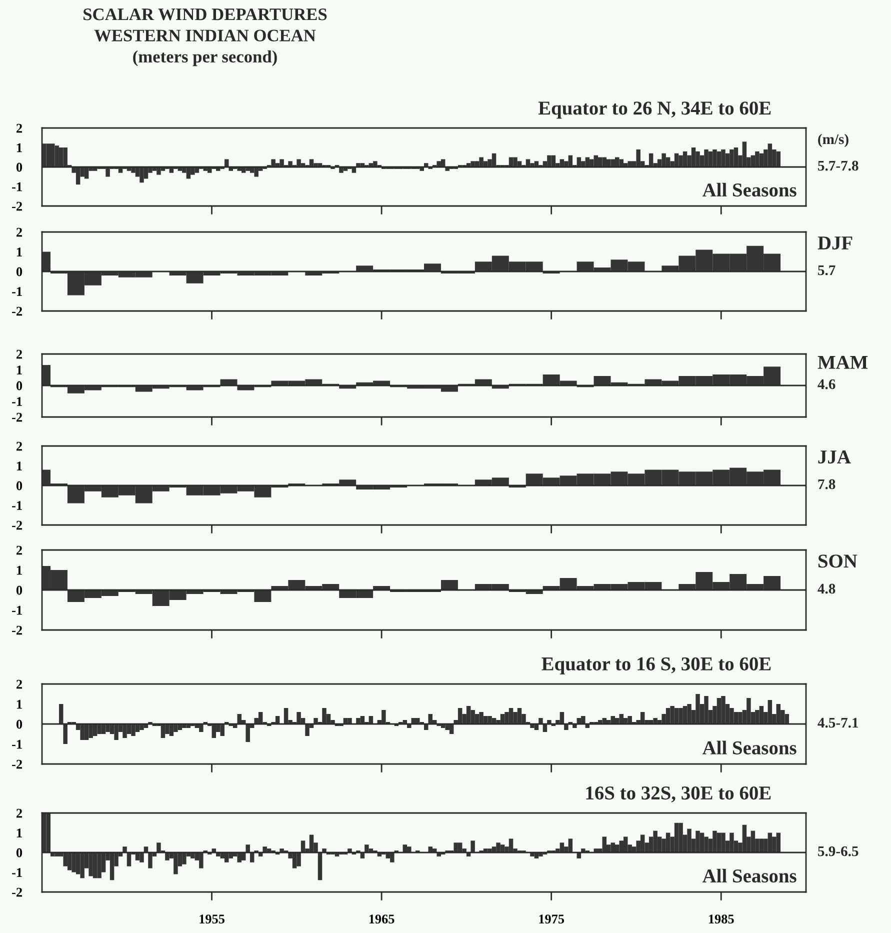 The width and height of the screenshot is (891, 933). Describe the element at coordinates (838, 561) in the screenshot. I see `text: SON` at that location.